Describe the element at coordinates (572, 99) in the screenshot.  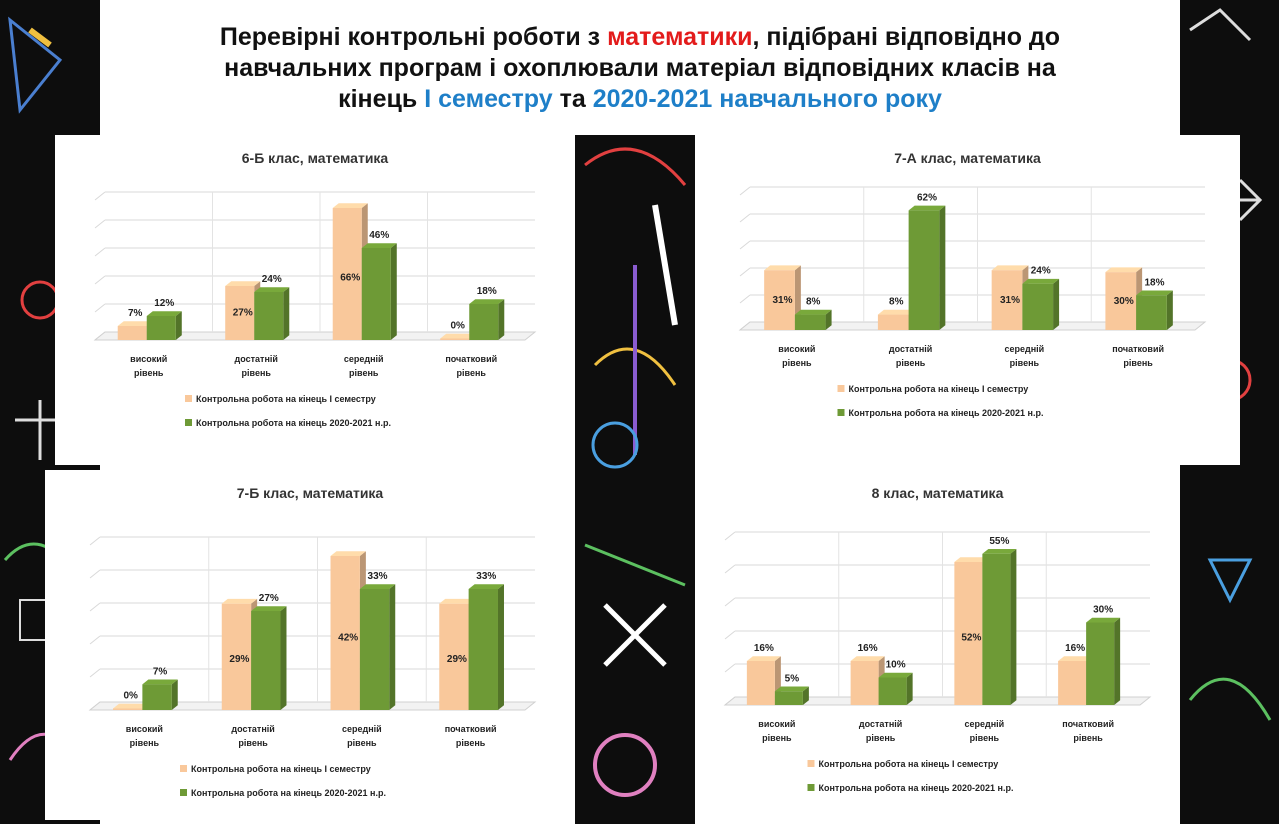
I see `title-line-3-part-c: та` at that location.